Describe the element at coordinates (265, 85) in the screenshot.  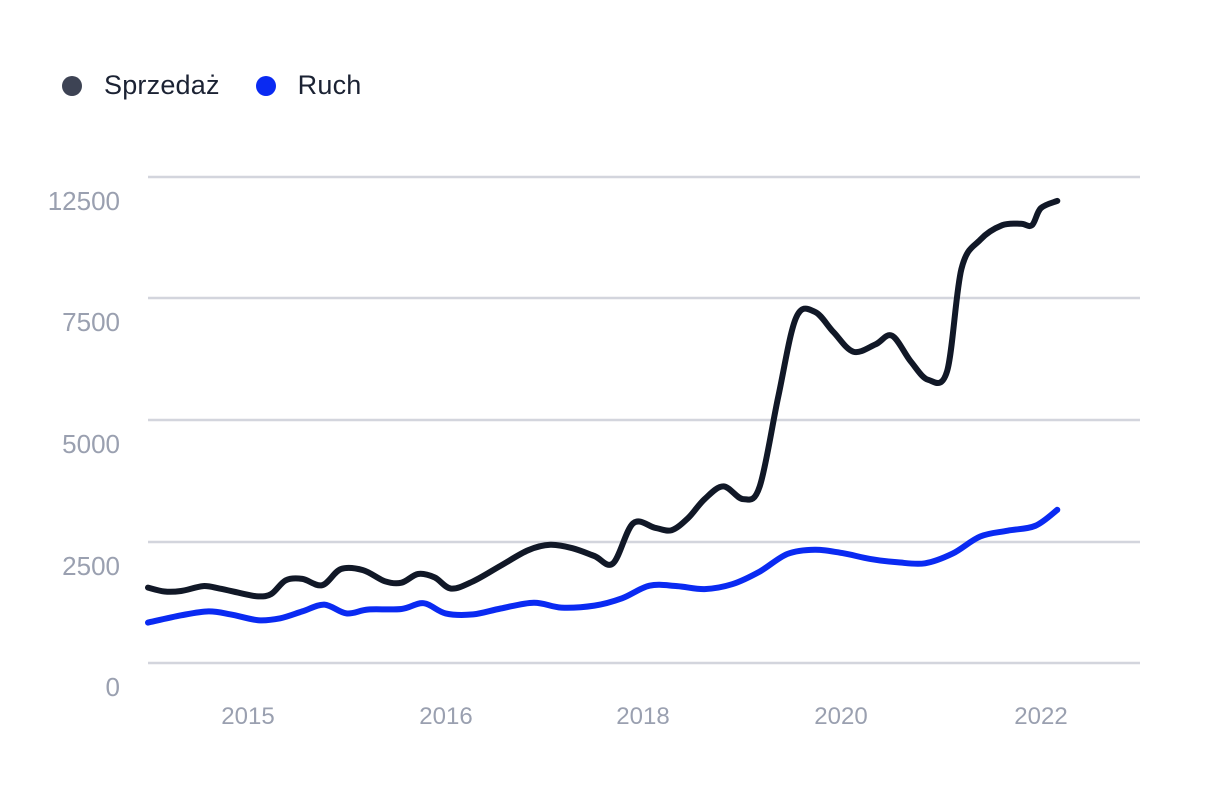
I see `legend-dot-traffic` at that location.